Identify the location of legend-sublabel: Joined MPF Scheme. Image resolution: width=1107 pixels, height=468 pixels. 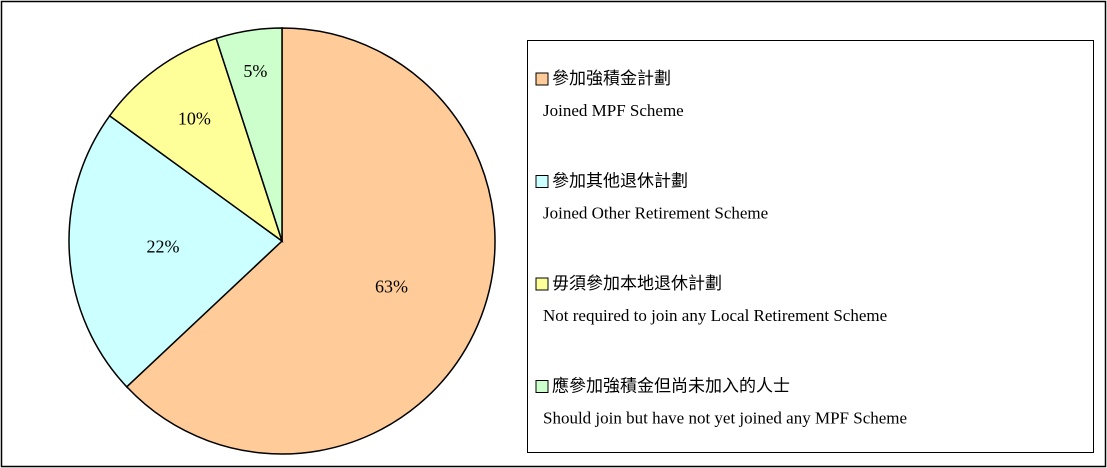
(613, 110).